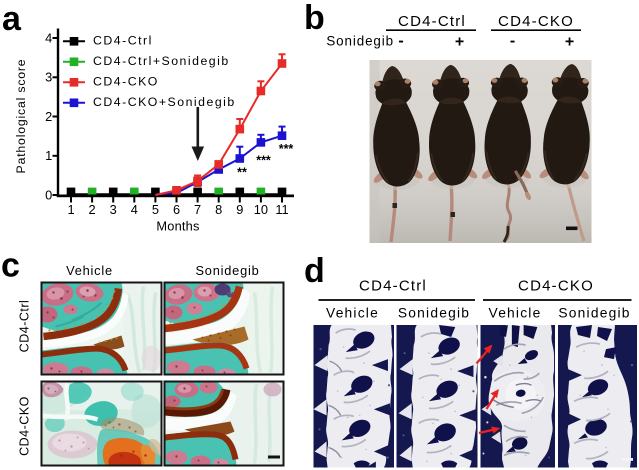 The height and width of the screenshot is (470, 639). I want to click on svg-text: a, so click(12, 19).